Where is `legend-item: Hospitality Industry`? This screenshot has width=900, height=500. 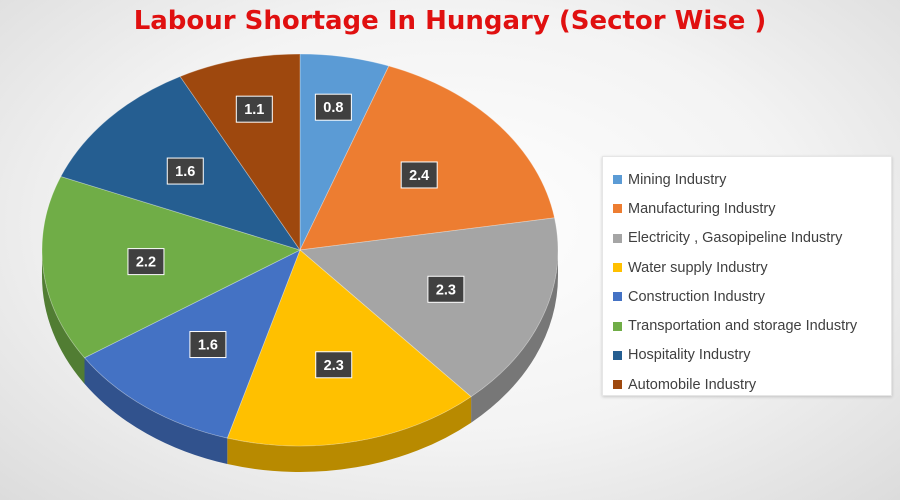 legend-item: Hospitality Industry is located at coordinates (752, 355).